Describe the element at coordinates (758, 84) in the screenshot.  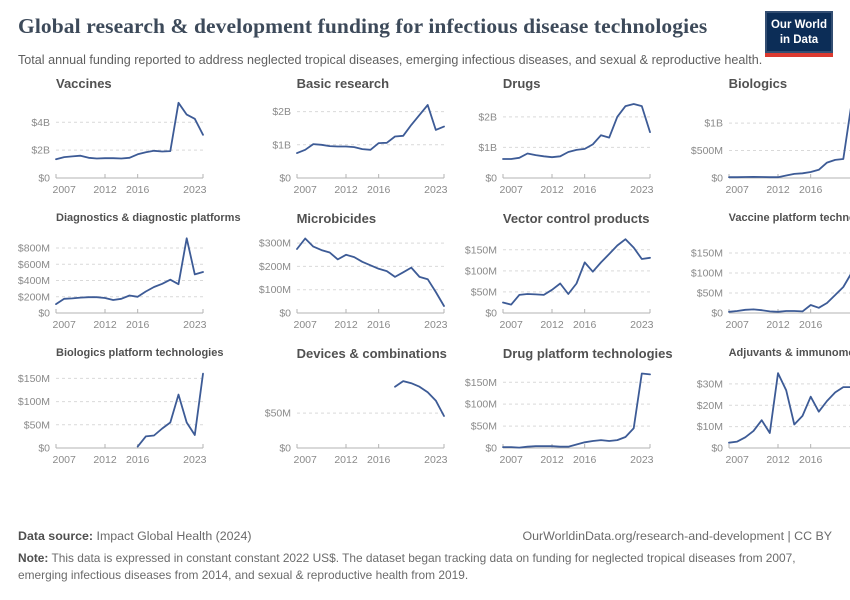
I see `chart-title: Biologics` at that location.